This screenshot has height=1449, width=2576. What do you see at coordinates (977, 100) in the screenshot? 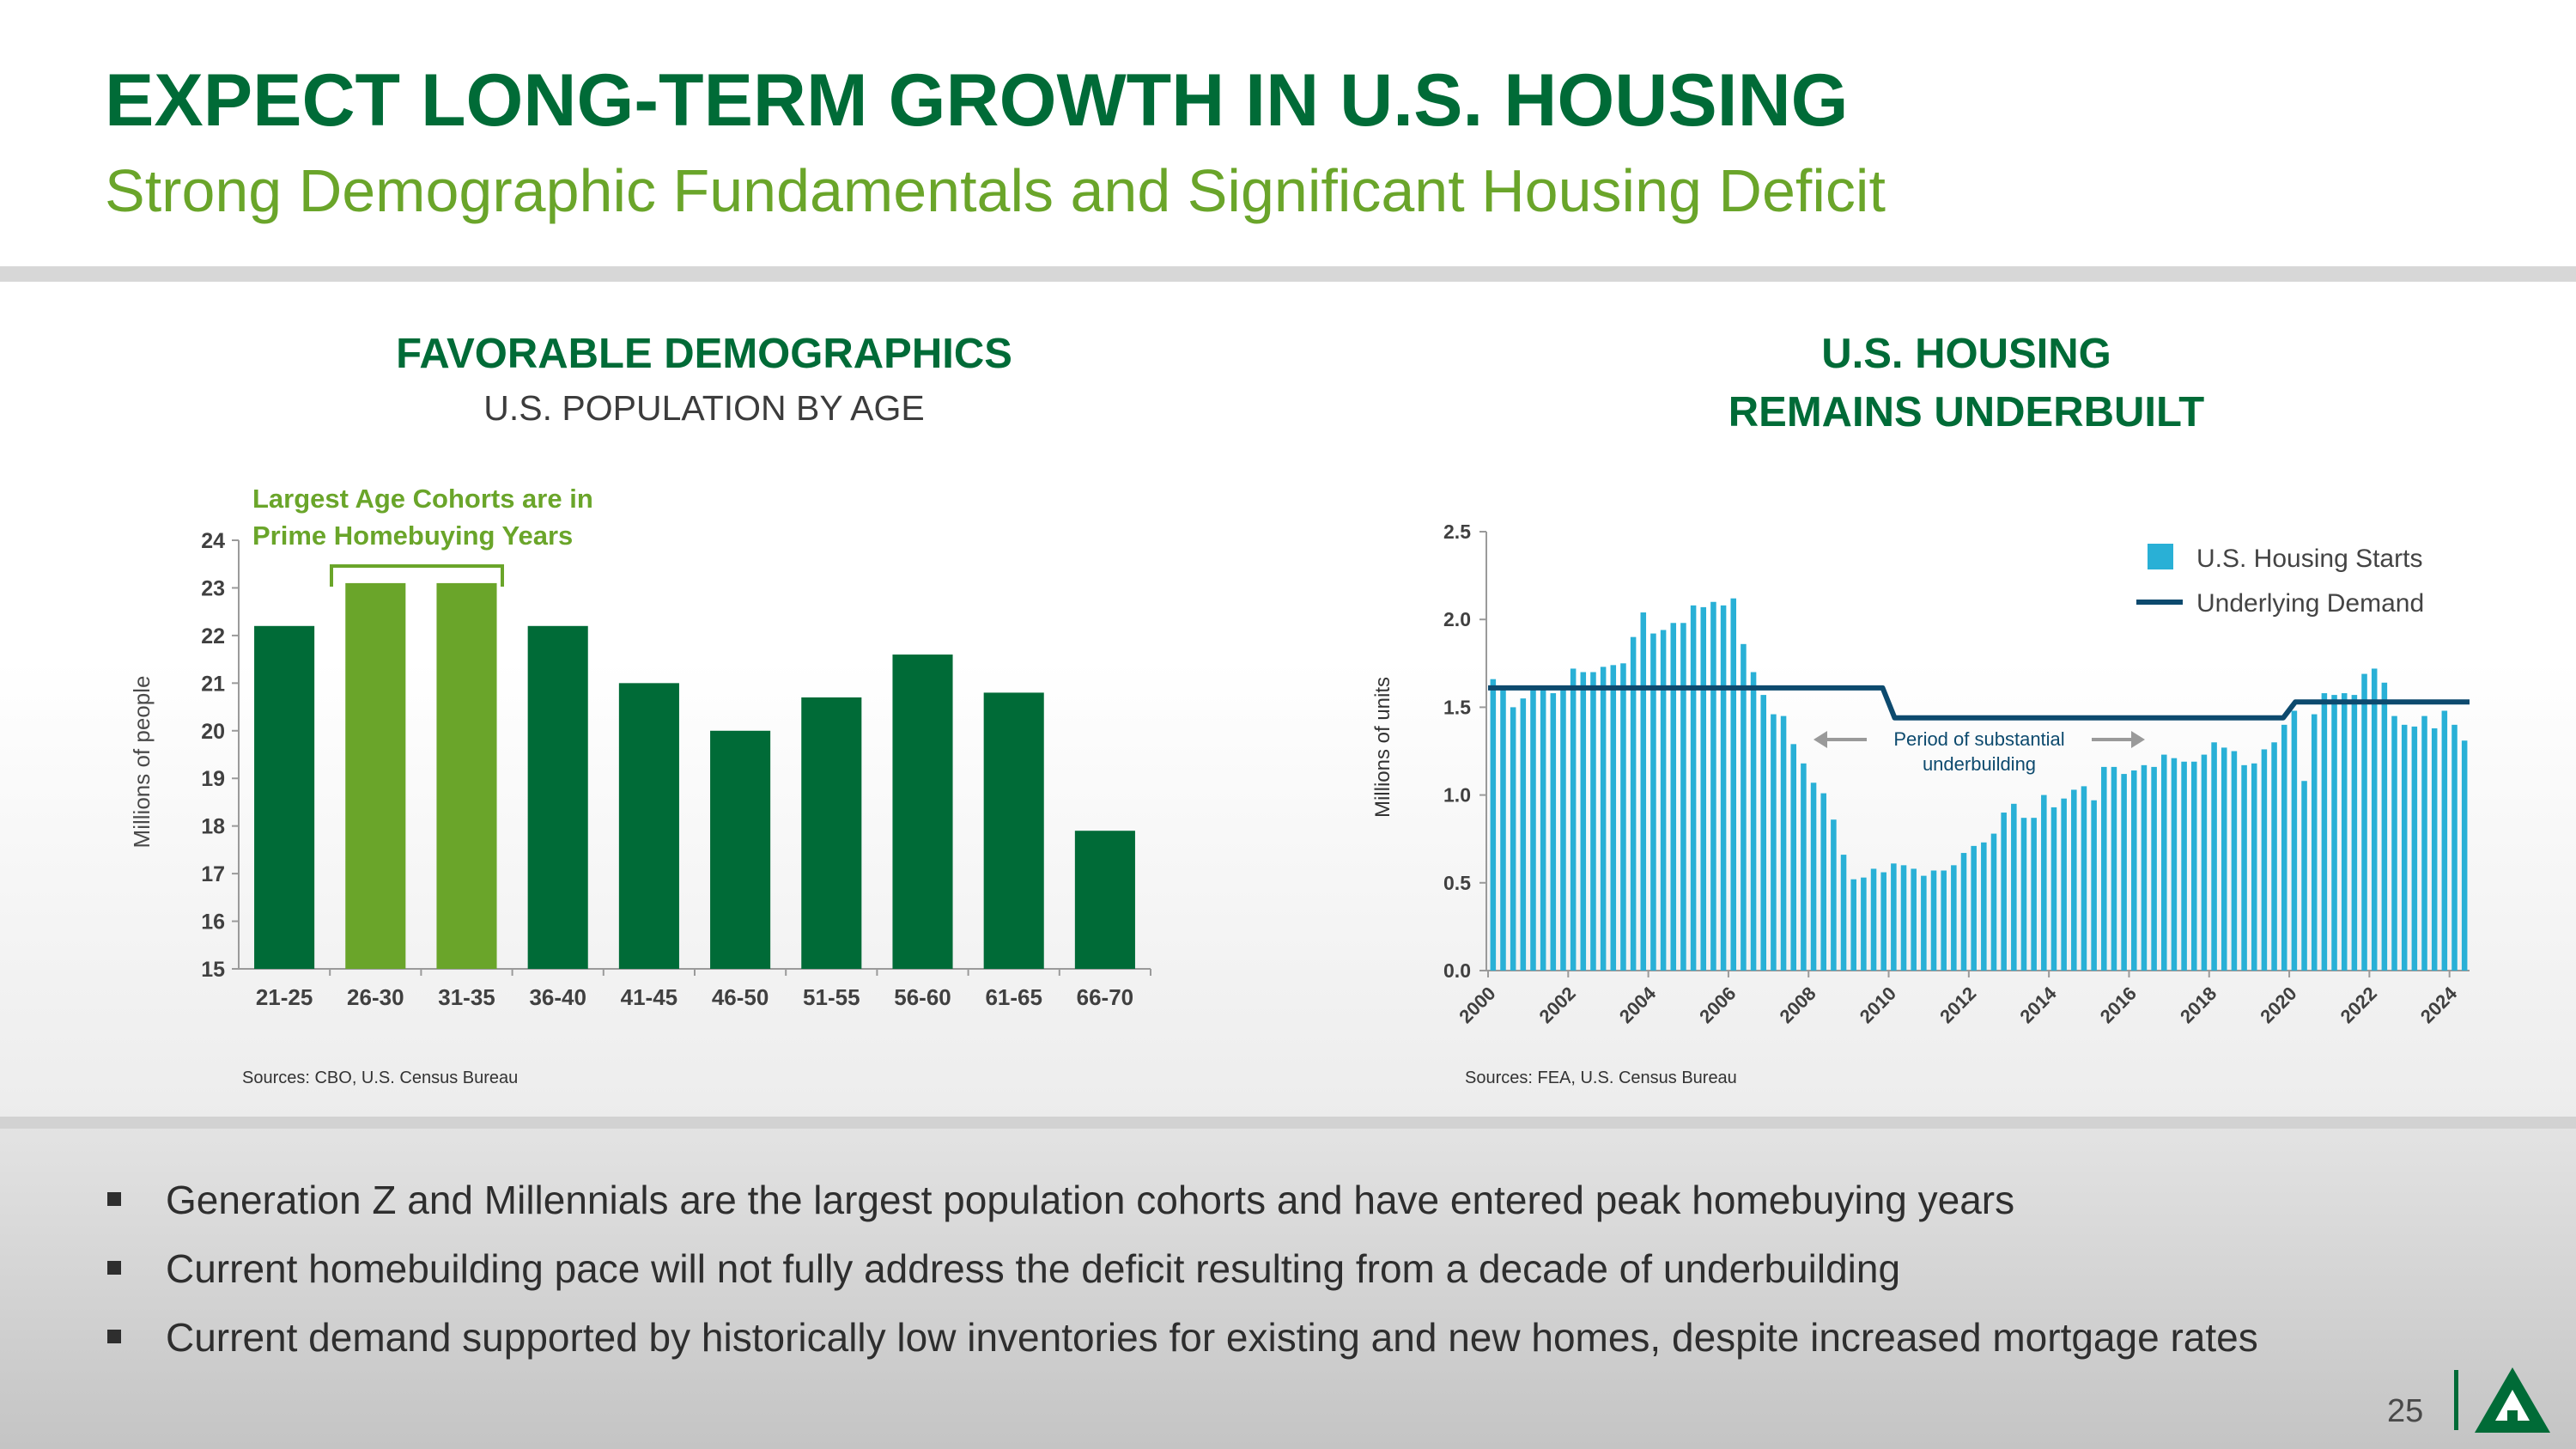
I see `page-title: EXPECT LONG-TERM GROWTH IN U.S. HOUSING` at bounding box center [977, 100].